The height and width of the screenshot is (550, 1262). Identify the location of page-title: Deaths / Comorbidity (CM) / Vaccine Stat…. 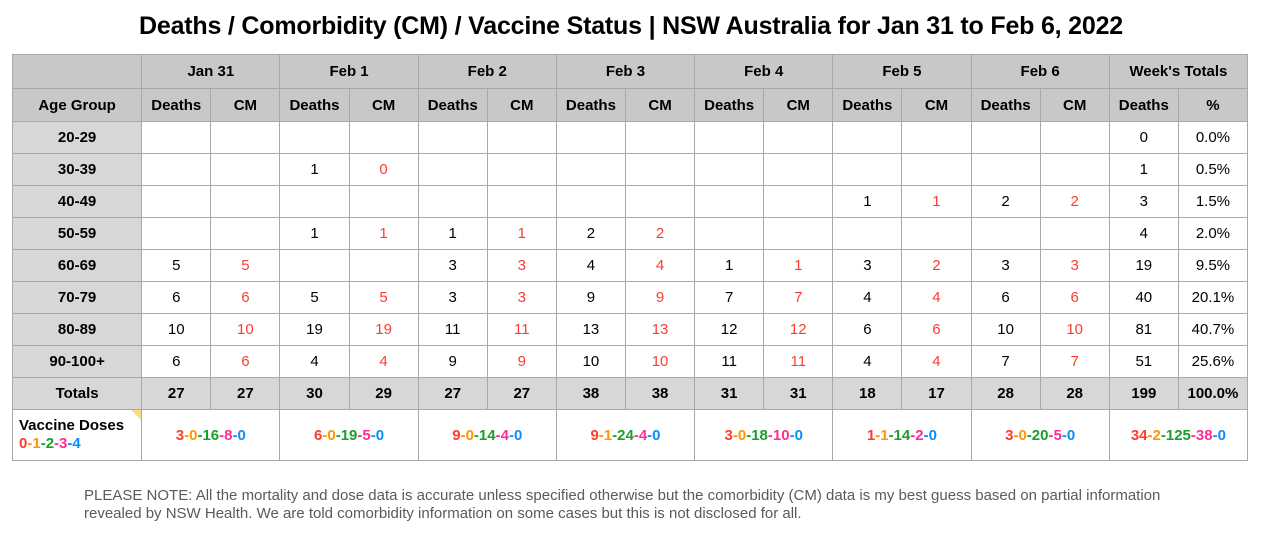
(631, 26).